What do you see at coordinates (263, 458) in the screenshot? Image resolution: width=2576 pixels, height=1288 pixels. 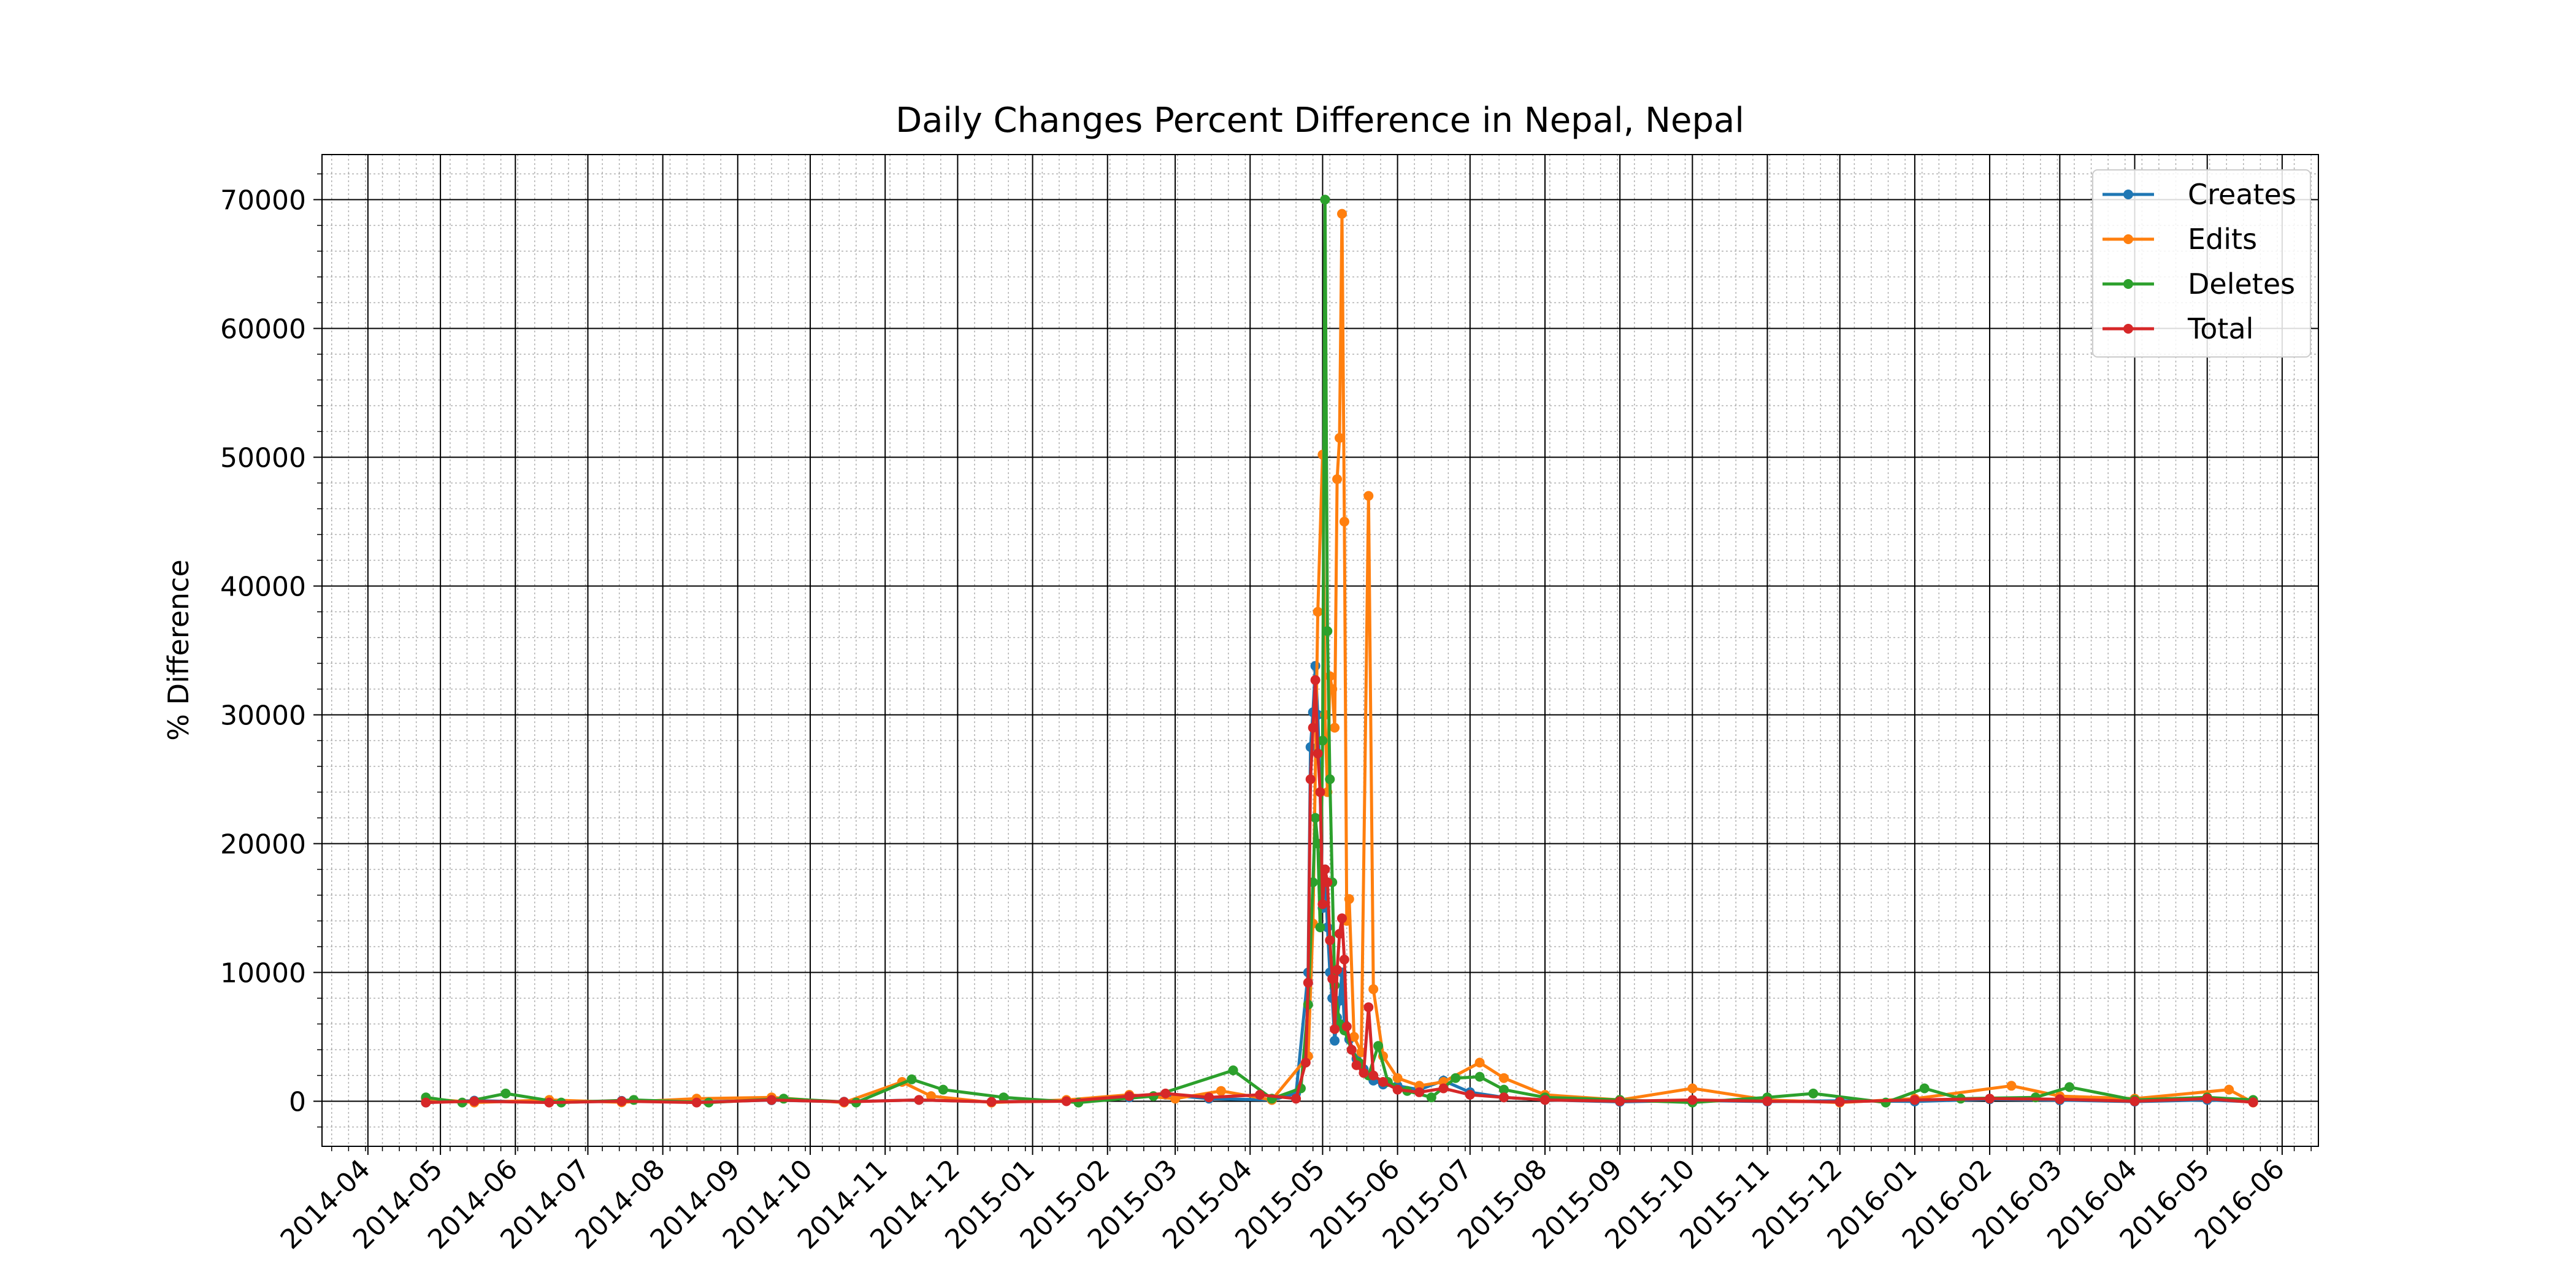 I see `y-tick-label: 50000` at bounding box center [263, 458].